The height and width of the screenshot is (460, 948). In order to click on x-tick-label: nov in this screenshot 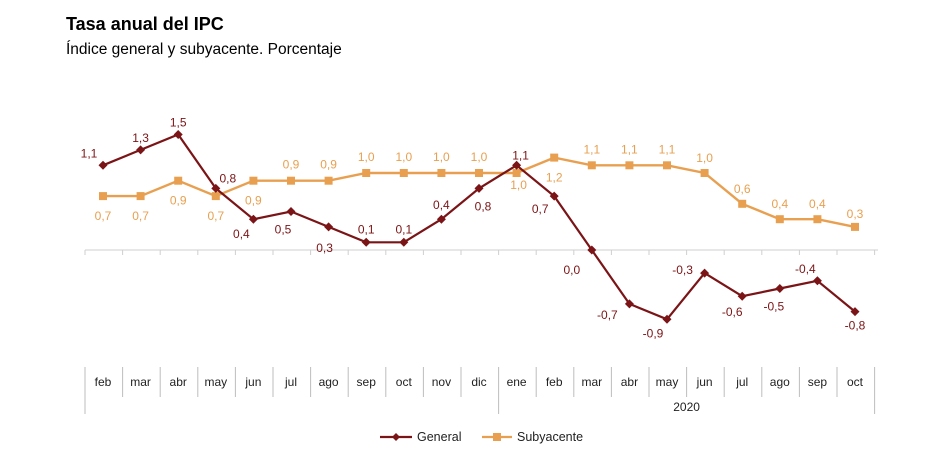, I will do `click(441, 382)`.